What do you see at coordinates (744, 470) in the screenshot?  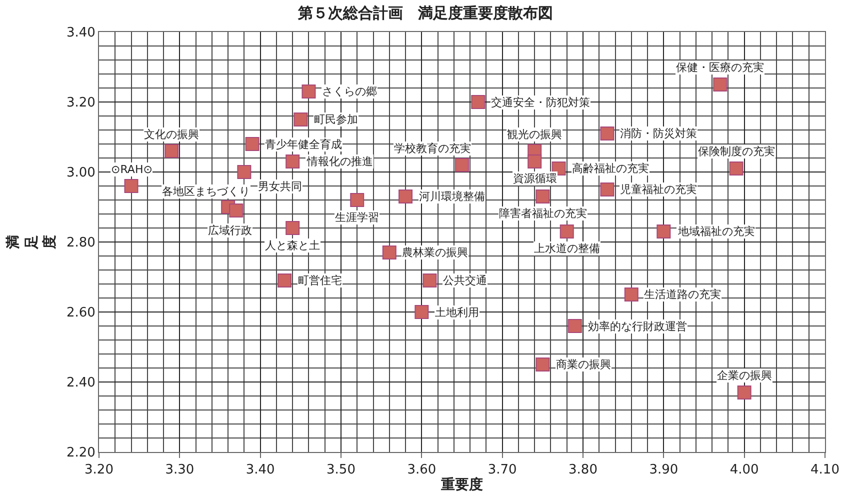 I see `x-tick-label: 4.00` at bounding box center [744, 470].